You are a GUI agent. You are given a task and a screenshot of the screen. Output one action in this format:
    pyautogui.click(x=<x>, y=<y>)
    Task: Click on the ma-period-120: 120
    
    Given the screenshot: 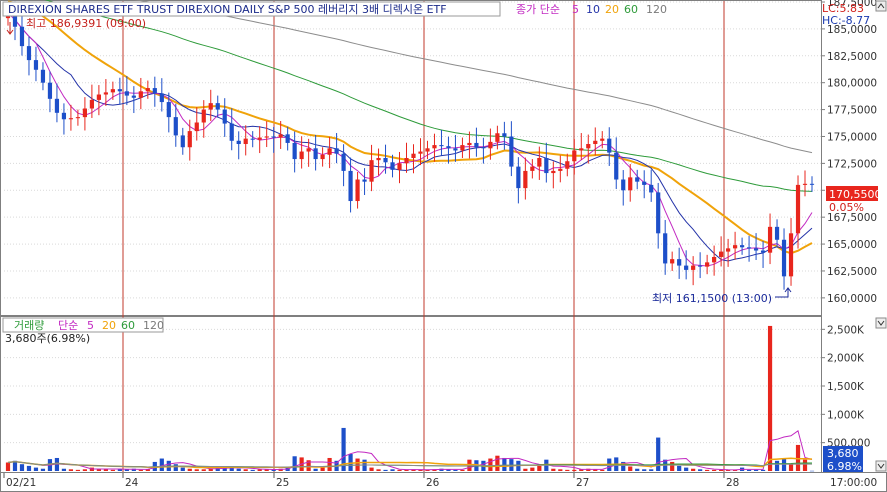 What is the action you would take?
    pyautogui.click(x=656, y=9)
    